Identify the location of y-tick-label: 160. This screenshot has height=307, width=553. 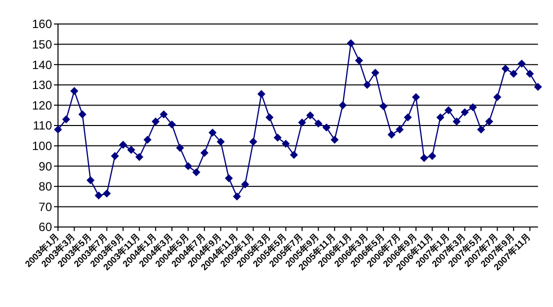
(42, 24).